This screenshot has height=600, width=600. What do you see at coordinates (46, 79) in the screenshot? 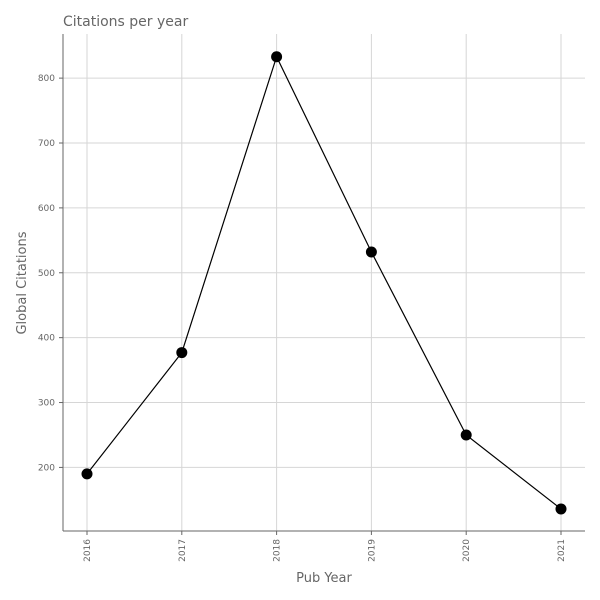
I see `y-tick-label: 800` at bounding box center [46, 79].